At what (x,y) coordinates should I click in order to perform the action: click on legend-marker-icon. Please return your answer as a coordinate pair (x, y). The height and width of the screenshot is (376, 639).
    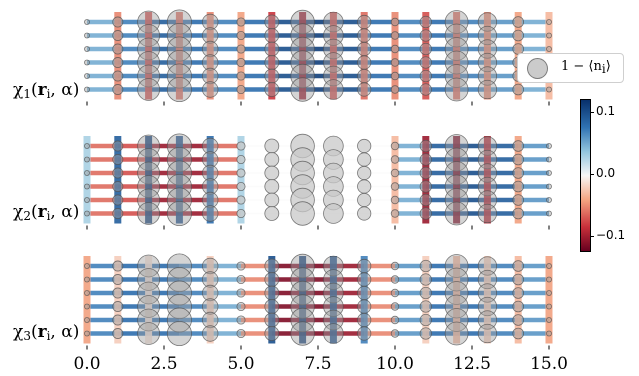
    Looking at the image, I should click on (537, 68).